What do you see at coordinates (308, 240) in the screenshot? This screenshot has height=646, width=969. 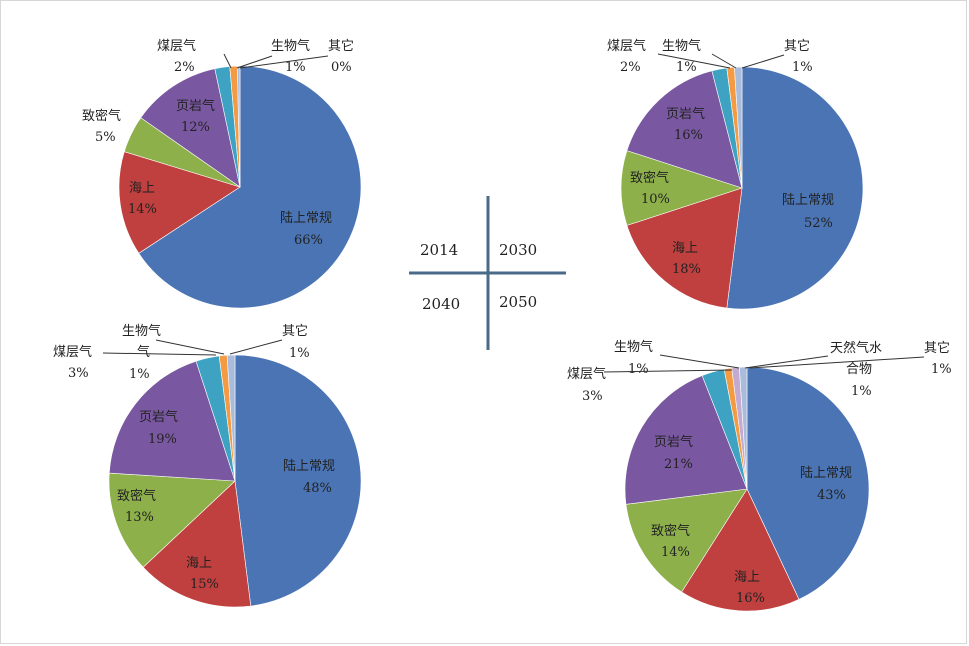 I see `label-percent: 66%` at bounding box center [308, 240].